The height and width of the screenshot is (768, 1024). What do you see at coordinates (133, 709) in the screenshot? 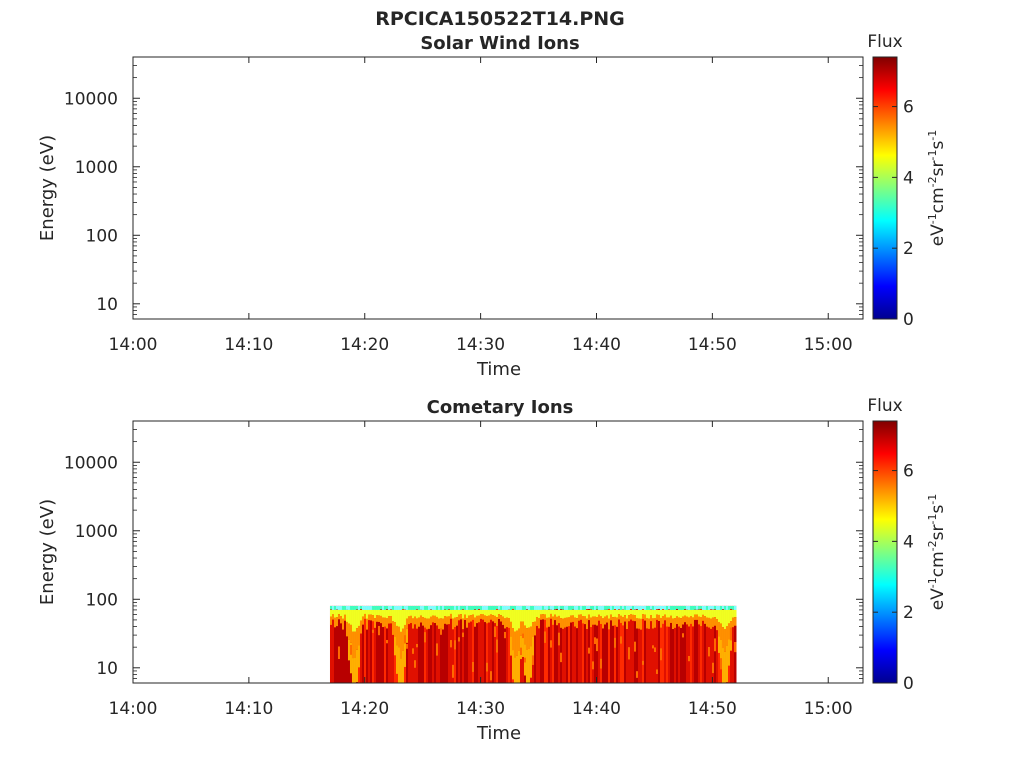
I see `x-tick-label: 14:00` at bounding box center [133, 709].